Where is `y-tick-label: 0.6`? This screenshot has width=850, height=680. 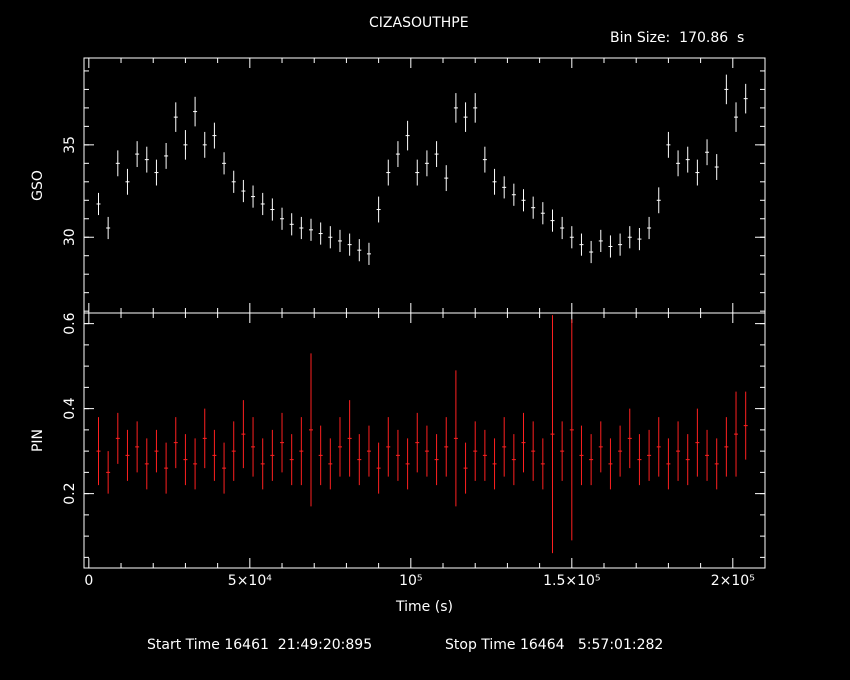 y-tick-label: 0.6 is located at coordinates (70, 323).